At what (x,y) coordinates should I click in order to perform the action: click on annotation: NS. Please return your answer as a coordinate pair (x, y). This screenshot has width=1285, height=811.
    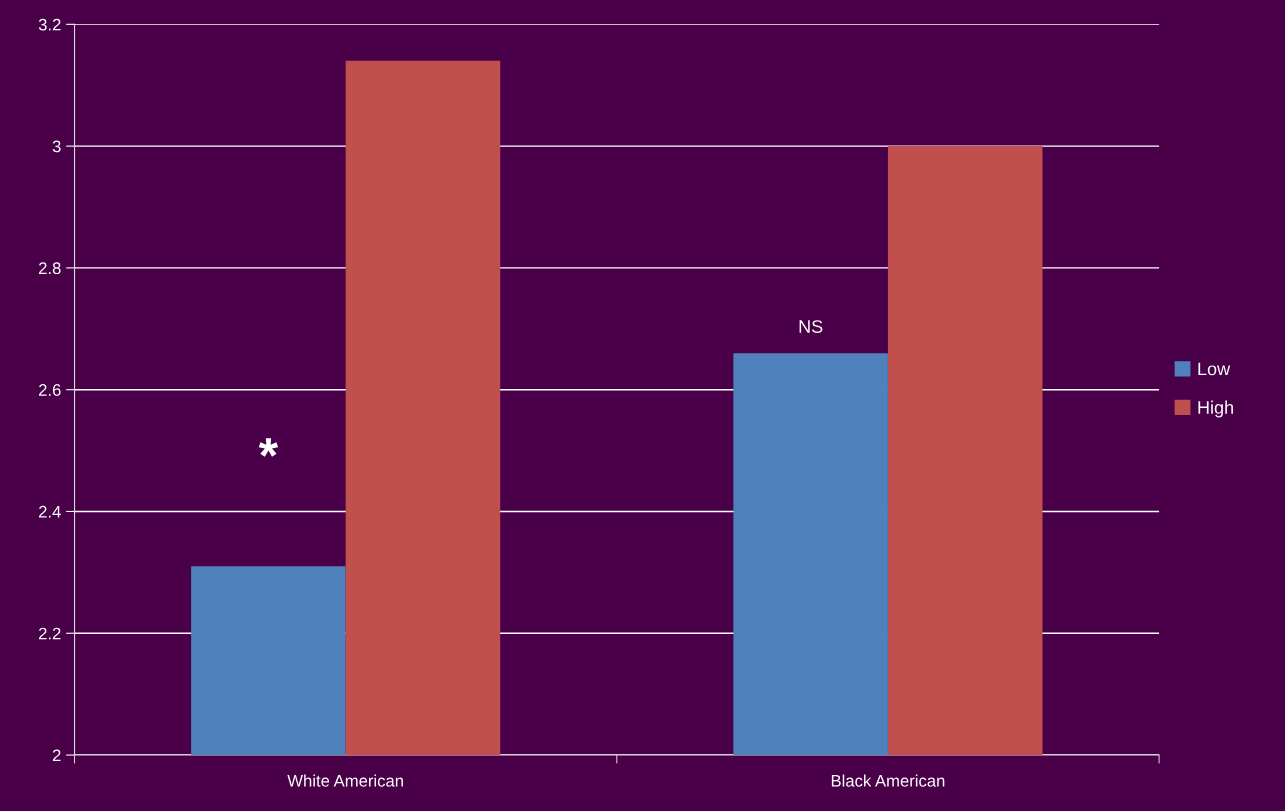
    Looking at the image, I should click on (811, 326).